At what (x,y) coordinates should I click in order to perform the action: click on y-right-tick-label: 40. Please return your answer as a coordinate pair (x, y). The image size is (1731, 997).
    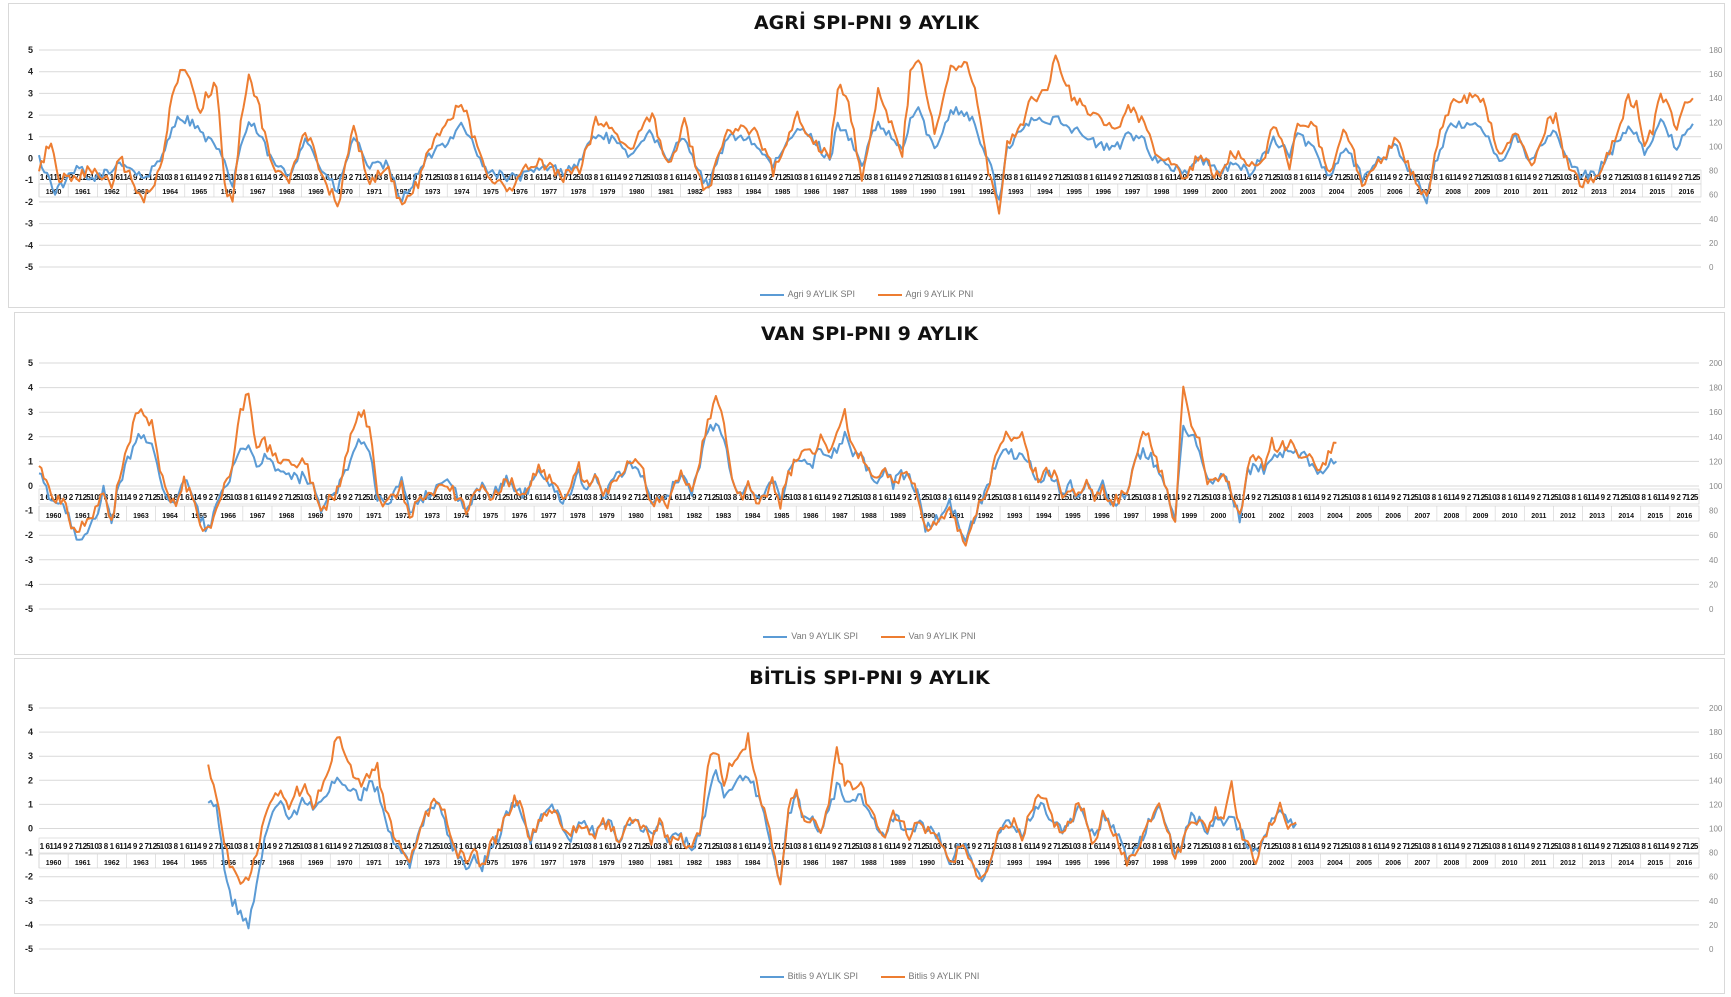
    Looking at the image, I should click on (1713, 901).